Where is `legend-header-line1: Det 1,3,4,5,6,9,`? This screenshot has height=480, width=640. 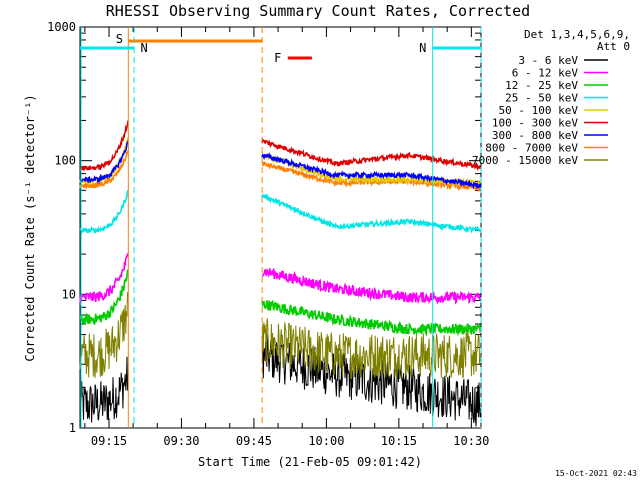 legend-header-line1: Det 1,3,4,5,6,9, is located at coordinates (577, 34).